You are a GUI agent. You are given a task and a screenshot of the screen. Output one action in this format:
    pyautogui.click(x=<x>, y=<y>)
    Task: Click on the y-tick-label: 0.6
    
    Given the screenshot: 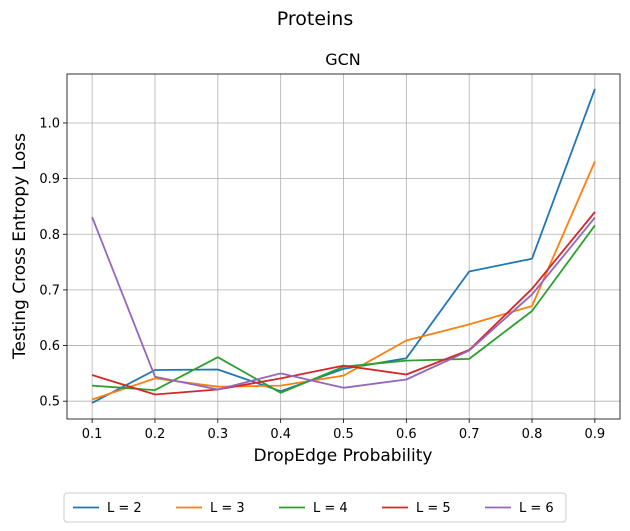 What is the action you would take?
    pyautogui.click(x=49, y=346)
    